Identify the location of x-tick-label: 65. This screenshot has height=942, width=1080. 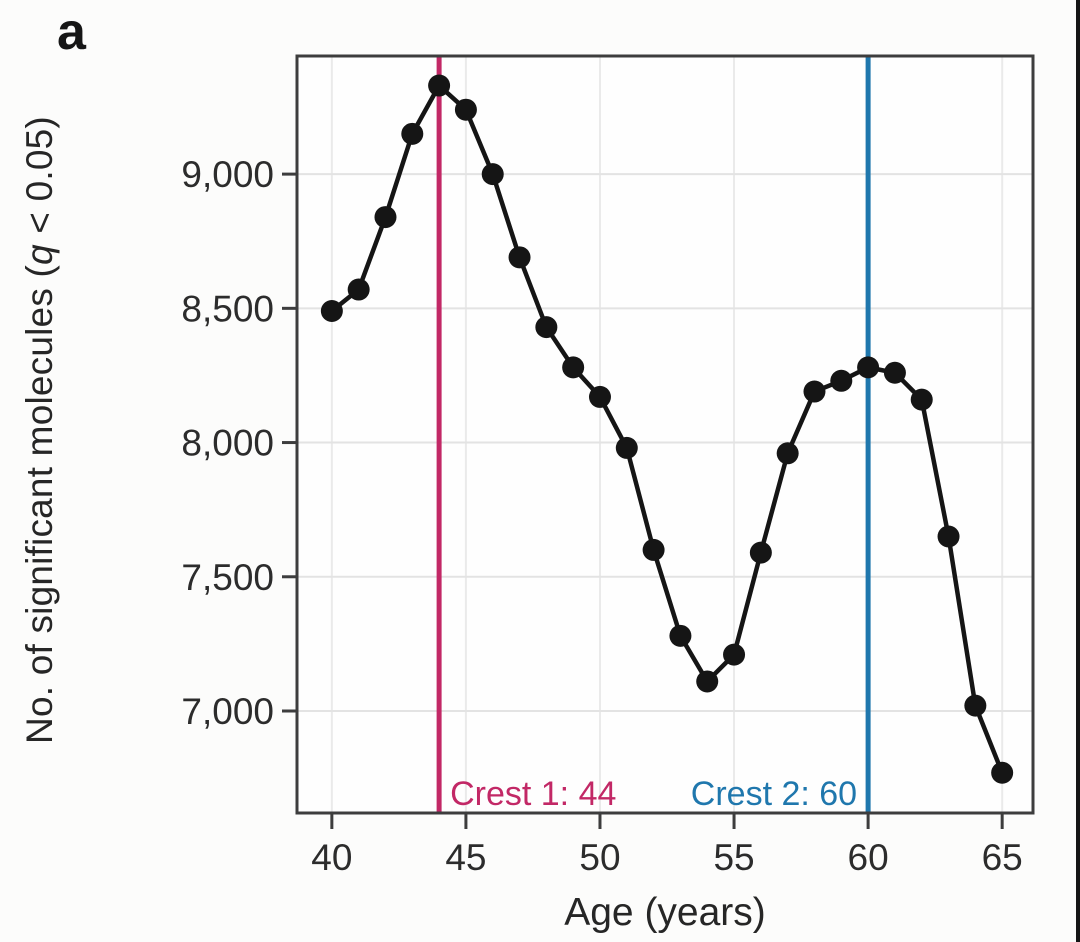
(1002, 857).